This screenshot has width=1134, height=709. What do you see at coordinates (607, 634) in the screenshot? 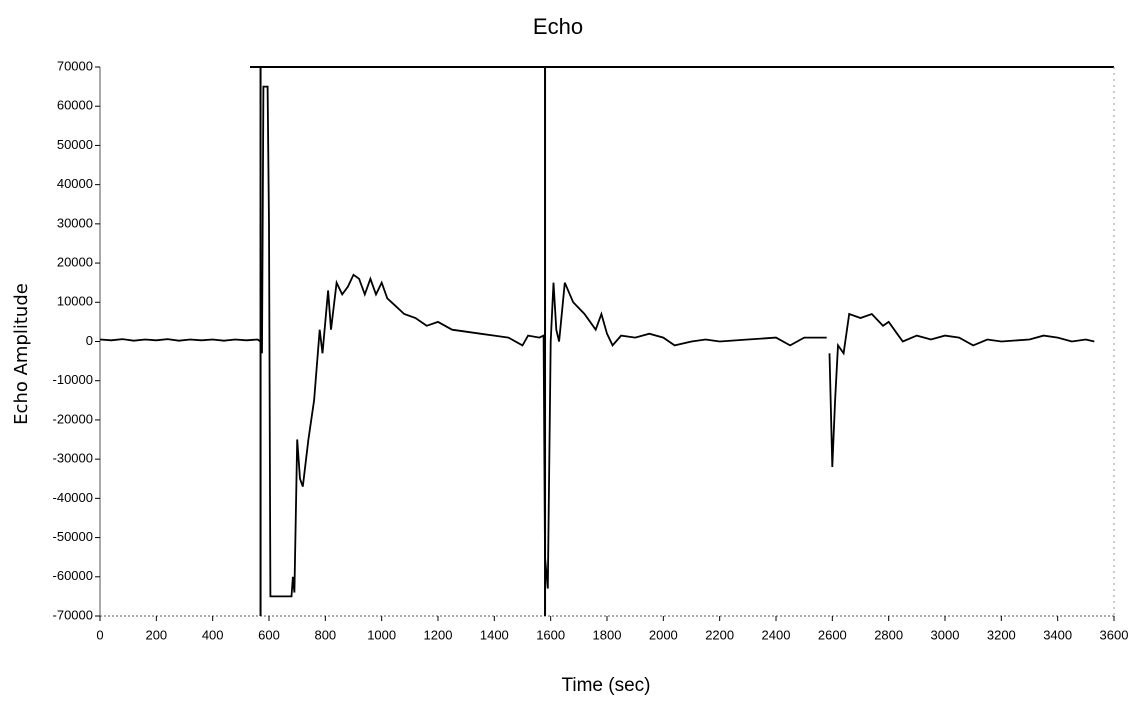
I see `x-tick-label: 1800` at bounding box center [607, 634].